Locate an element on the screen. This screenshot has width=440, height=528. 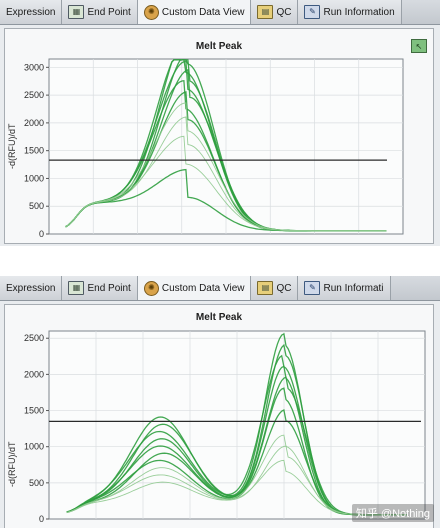
tab-run-information-bottom: ✎ Run Informati is located at coordinates (344, 288).